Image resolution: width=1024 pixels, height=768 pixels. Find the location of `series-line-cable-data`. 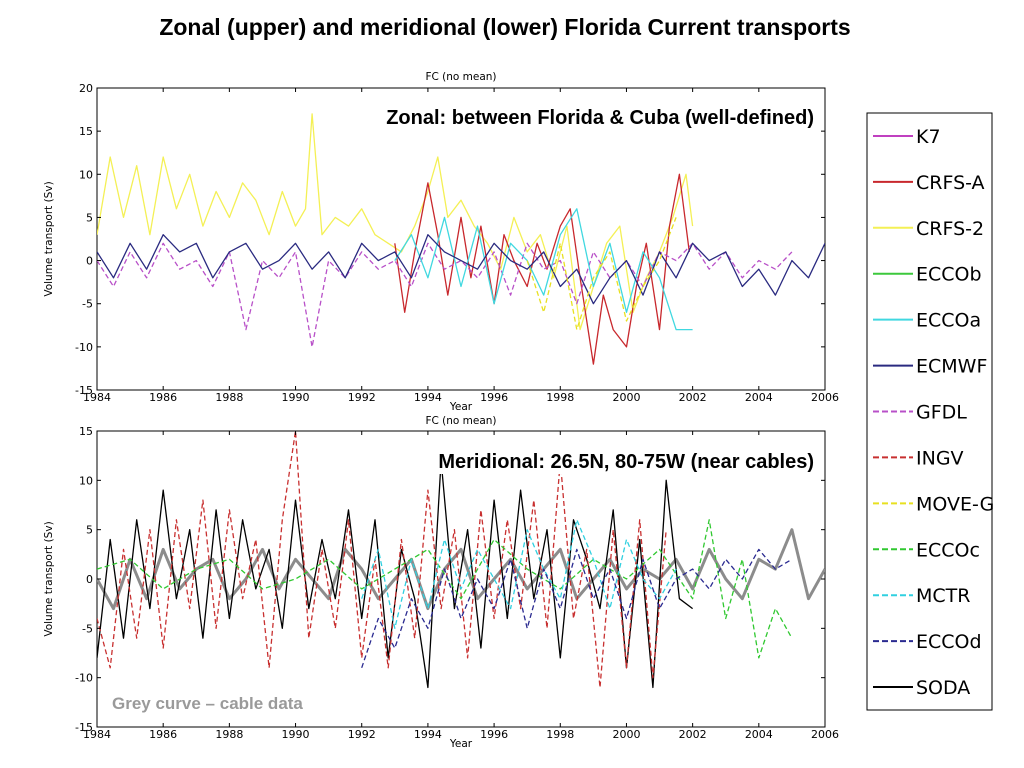

series-line-cable-data is located at coordinates (461, 569).